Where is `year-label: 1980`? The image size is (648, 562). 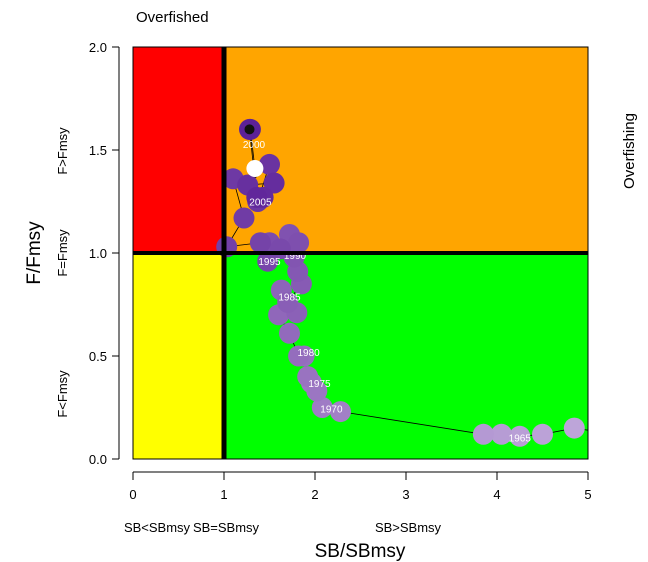 year-label: 1980 is located at coordinates (308, 353).